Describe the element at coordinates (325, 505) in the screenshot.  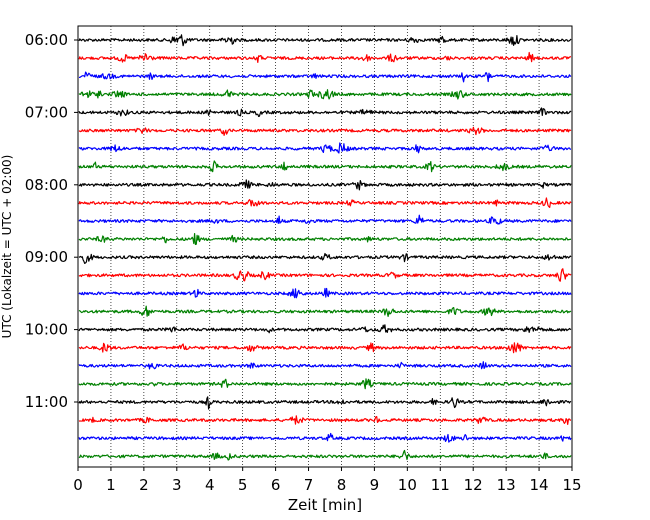
I see `x-axis-label: Zeit [min]` at that location.